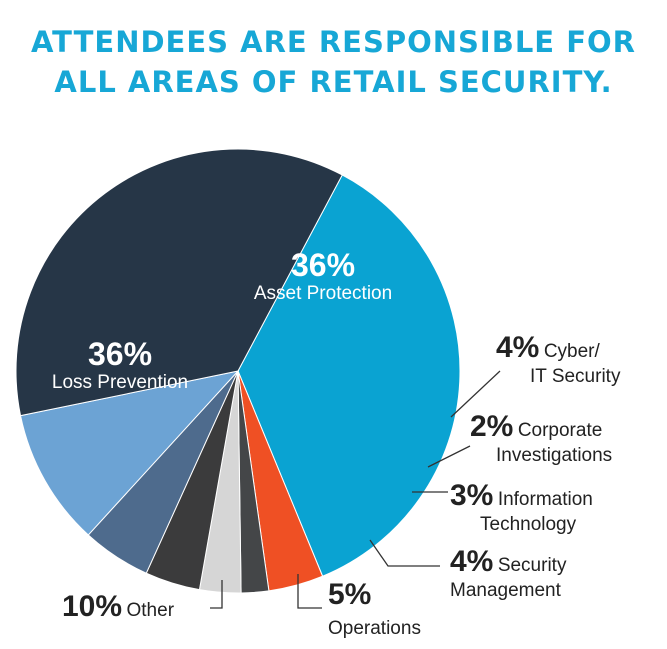 This screenshot has width=667, height=649. I want to click on slice-label-asset-protection: 36% Asset Protection, so click(323, 277).